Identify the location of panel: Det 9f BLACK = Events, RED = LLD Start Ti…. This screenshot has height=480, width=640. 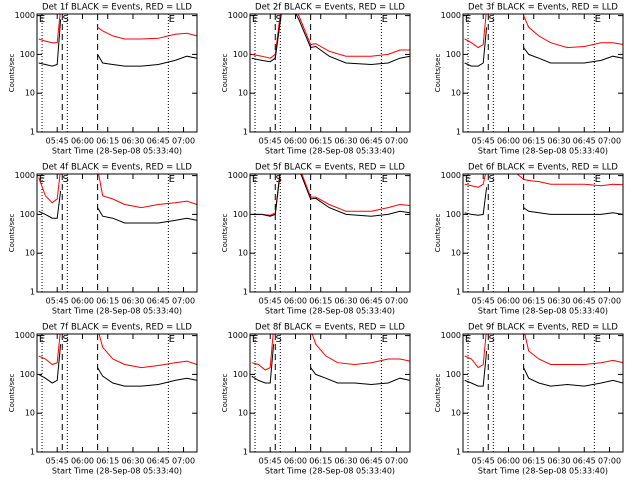
(529, 399).